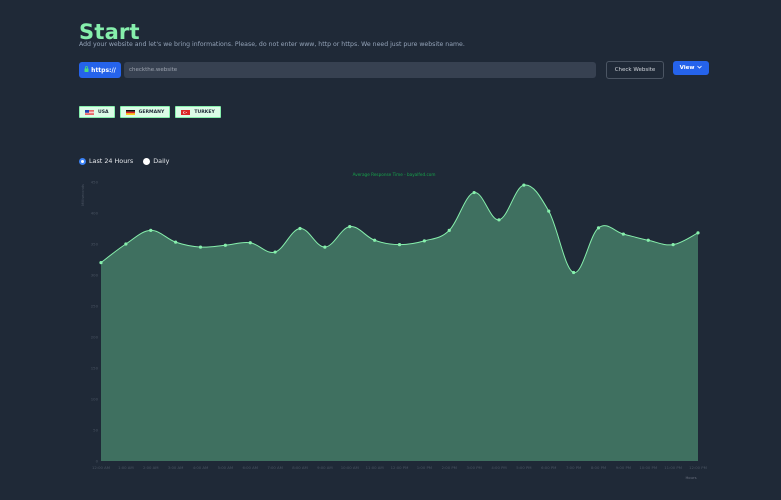 This screenshot has height=500, width=781. Describe the element at coordinates (83, 195) in the screenshot. I see `y-axis-label: Milliseconds` at that location.